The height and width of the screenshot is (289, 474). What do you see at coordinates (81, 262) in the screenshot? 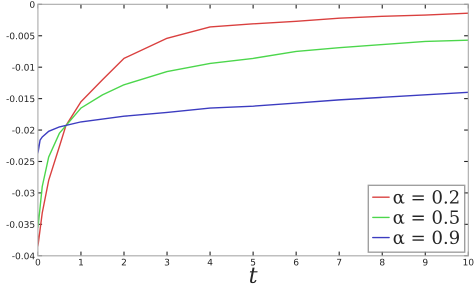
I see `x-tick-label: 1` at bounding box center [81, 262].